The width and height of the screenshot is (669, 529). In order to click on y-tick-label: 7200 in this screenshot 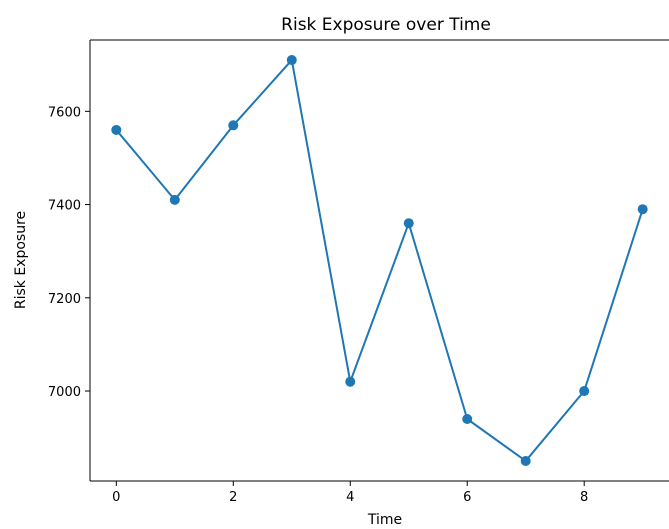, I will do `click(64, 299)`.